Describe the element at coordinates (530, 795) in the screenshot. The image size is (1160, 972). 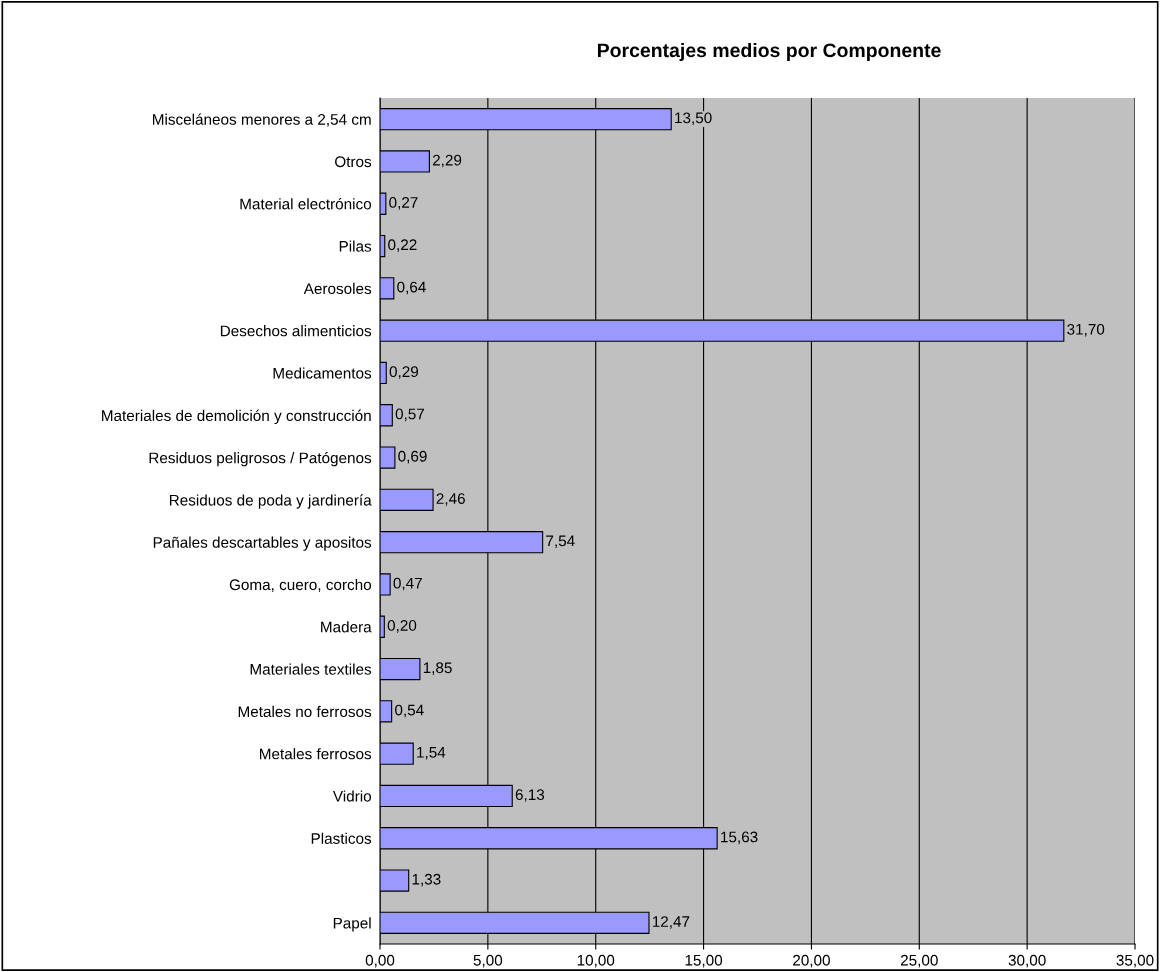
I see `data-label: 6,13` at that location.